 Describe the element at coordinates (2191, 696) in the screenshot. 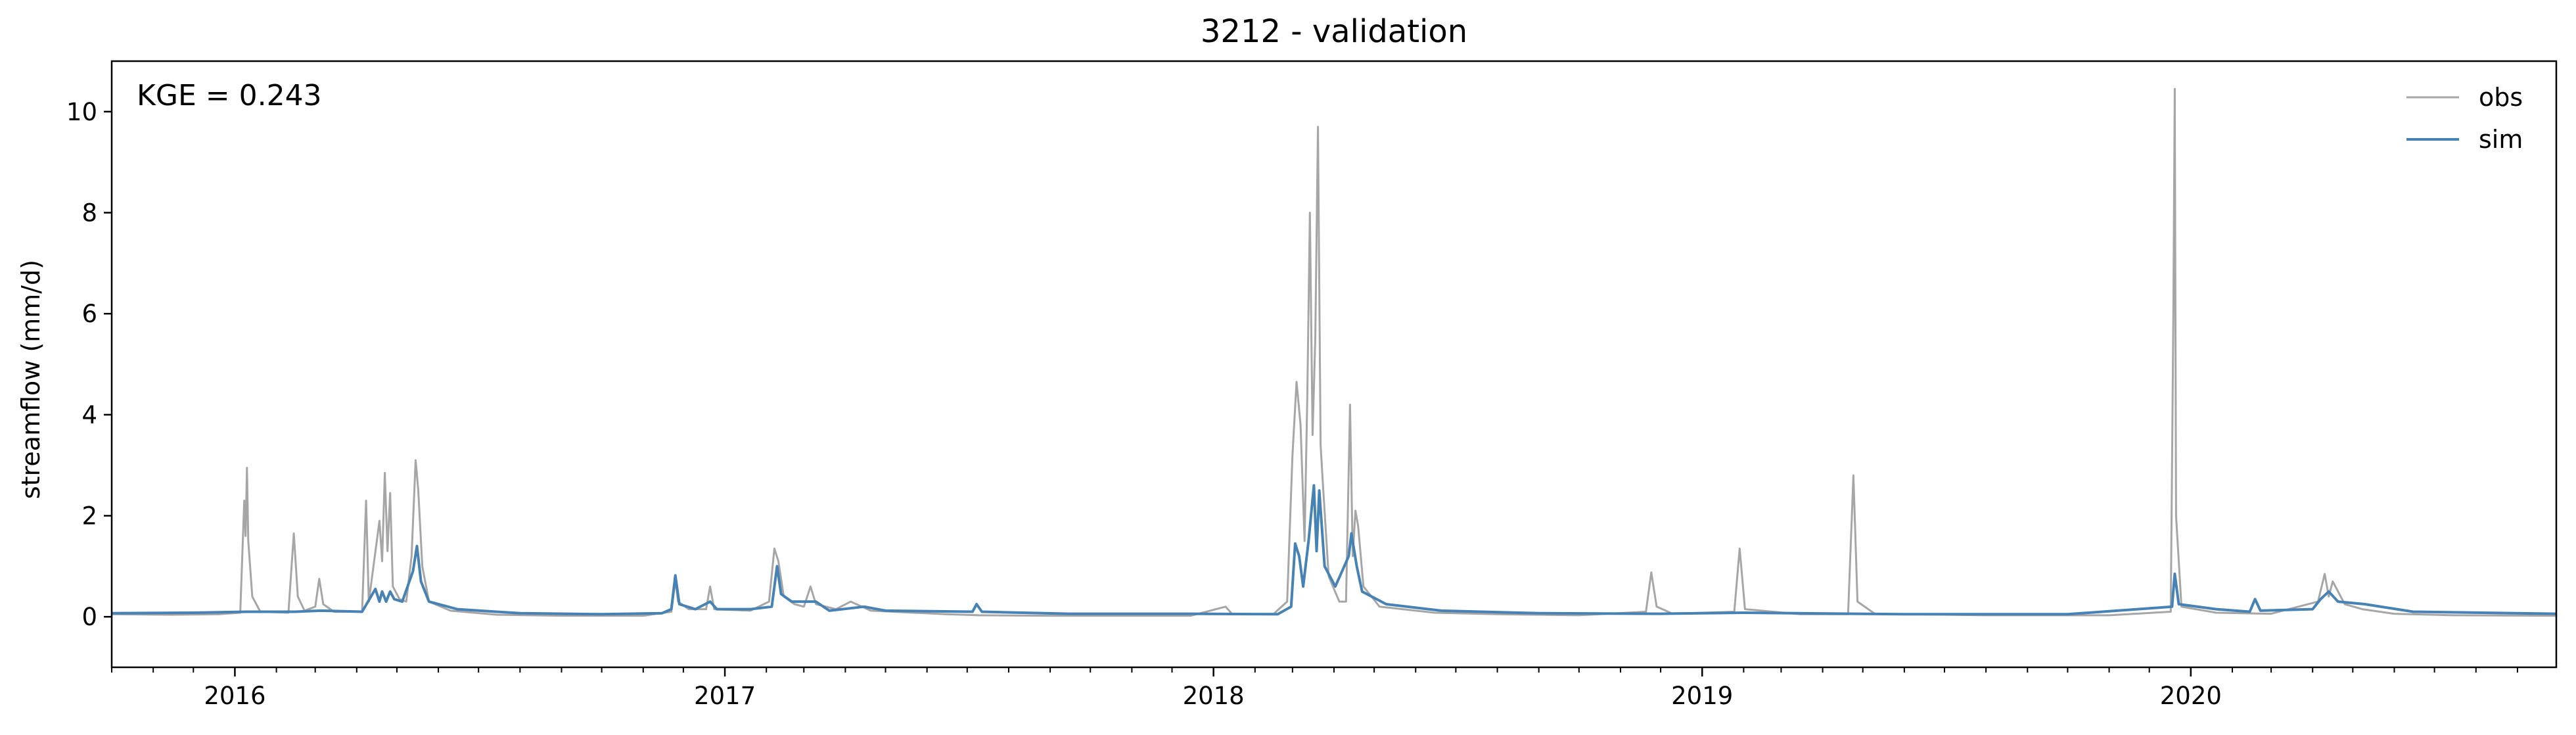

I see `x-tick-label-2020: 2020` at that location.